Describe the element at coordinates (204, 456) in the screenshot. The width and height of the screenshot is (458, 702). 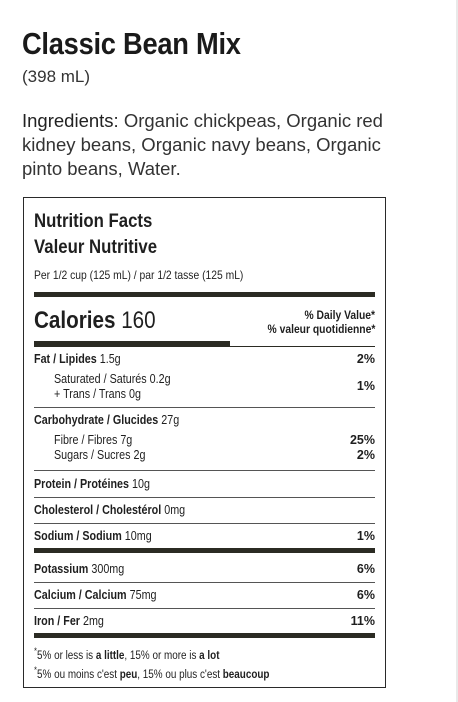
I see `nutrient-row-sugars: Sugars / Sucres 2g 2%` at that location.